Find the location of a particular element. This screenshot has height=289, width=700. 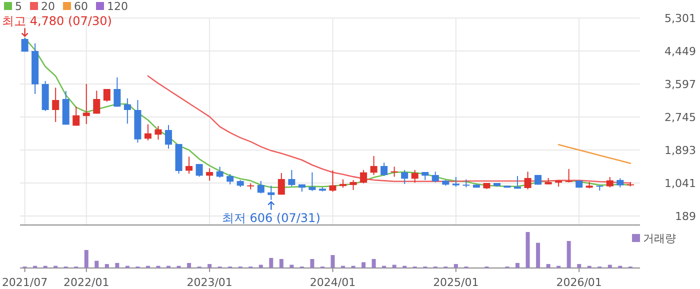

y-tick-label: 3,597 is located at coordinates (680, 85).